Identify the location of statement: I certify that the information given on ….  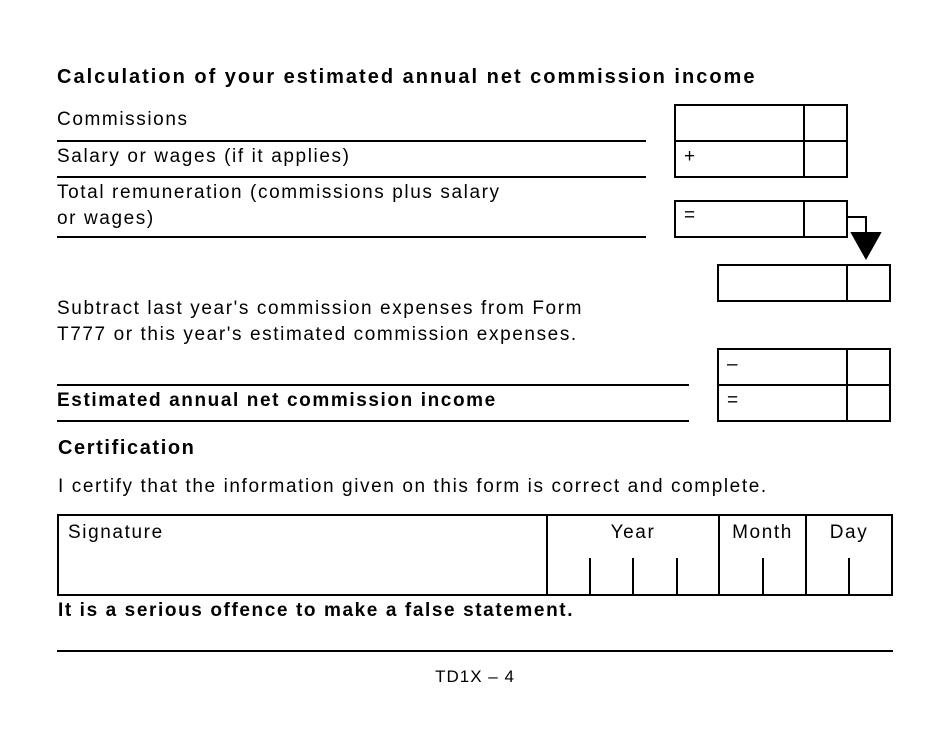
(413, 486).